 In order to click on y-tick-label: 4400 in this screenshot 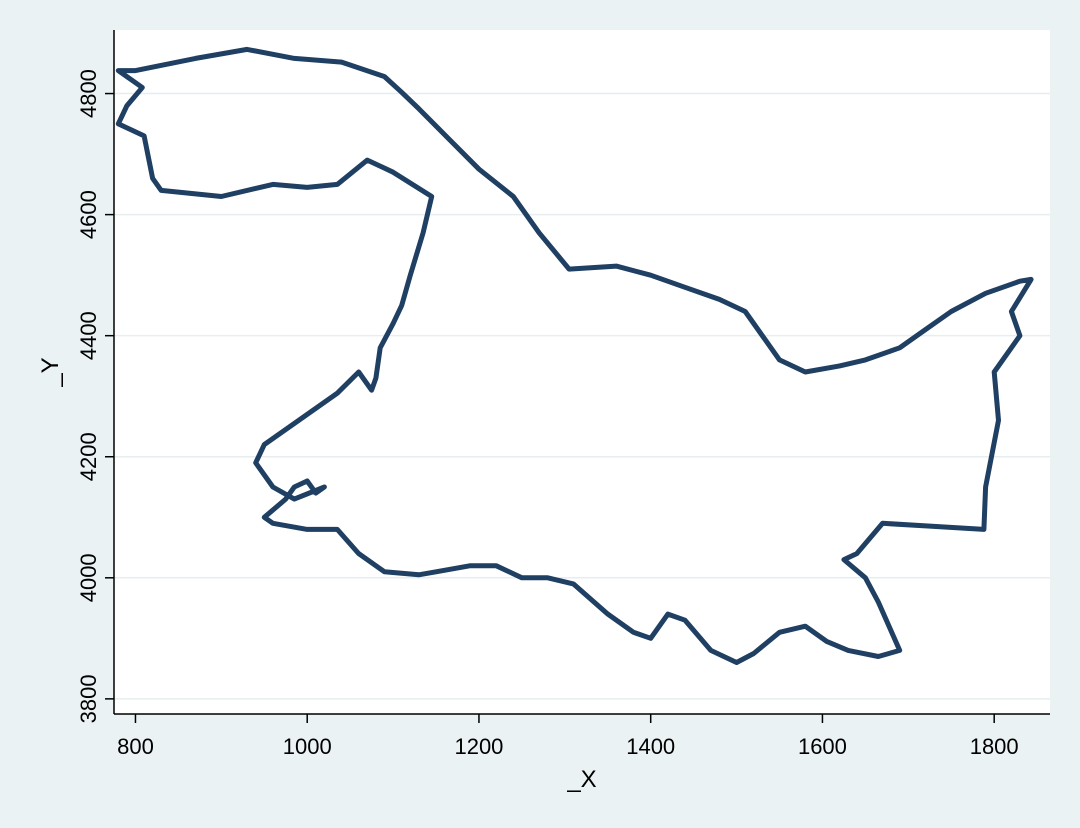, I will do `click(88, 335)`.